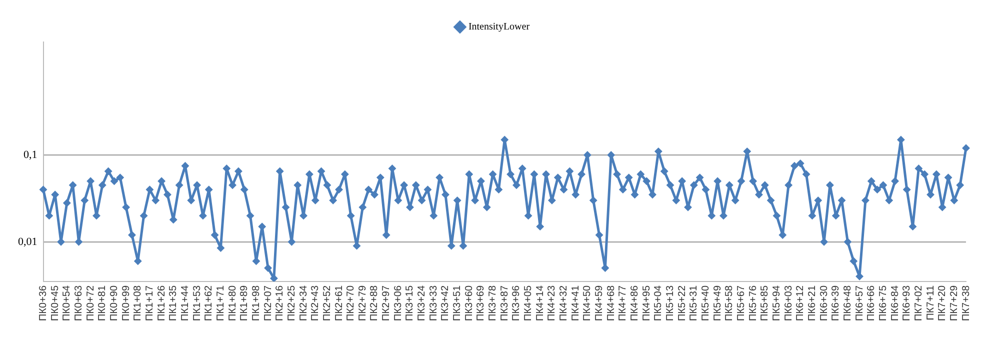 The height and width of the screenshot is (337, 990). Describe the element at coordinates (942, 303) in the screenshot. I see `x-tick-label: ПК7+20` at that location.